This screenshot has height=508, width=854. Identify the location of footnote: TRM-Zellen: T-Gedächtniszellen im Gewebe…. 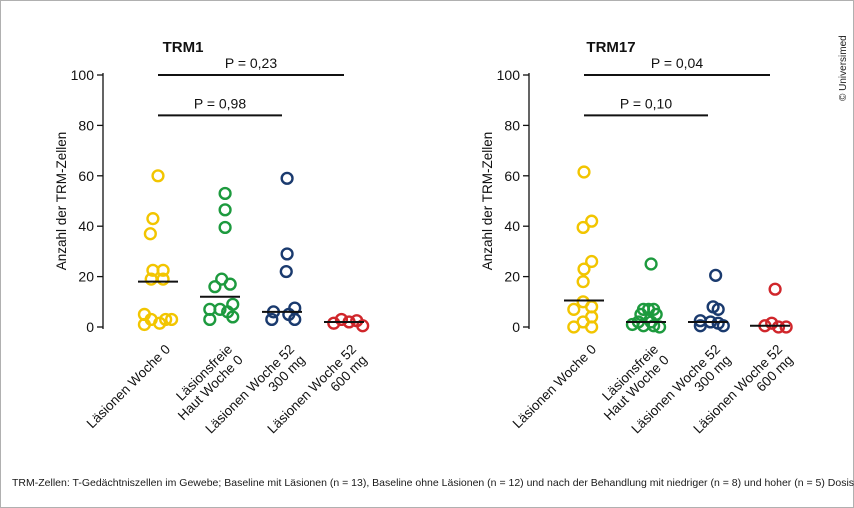
(433, 483).